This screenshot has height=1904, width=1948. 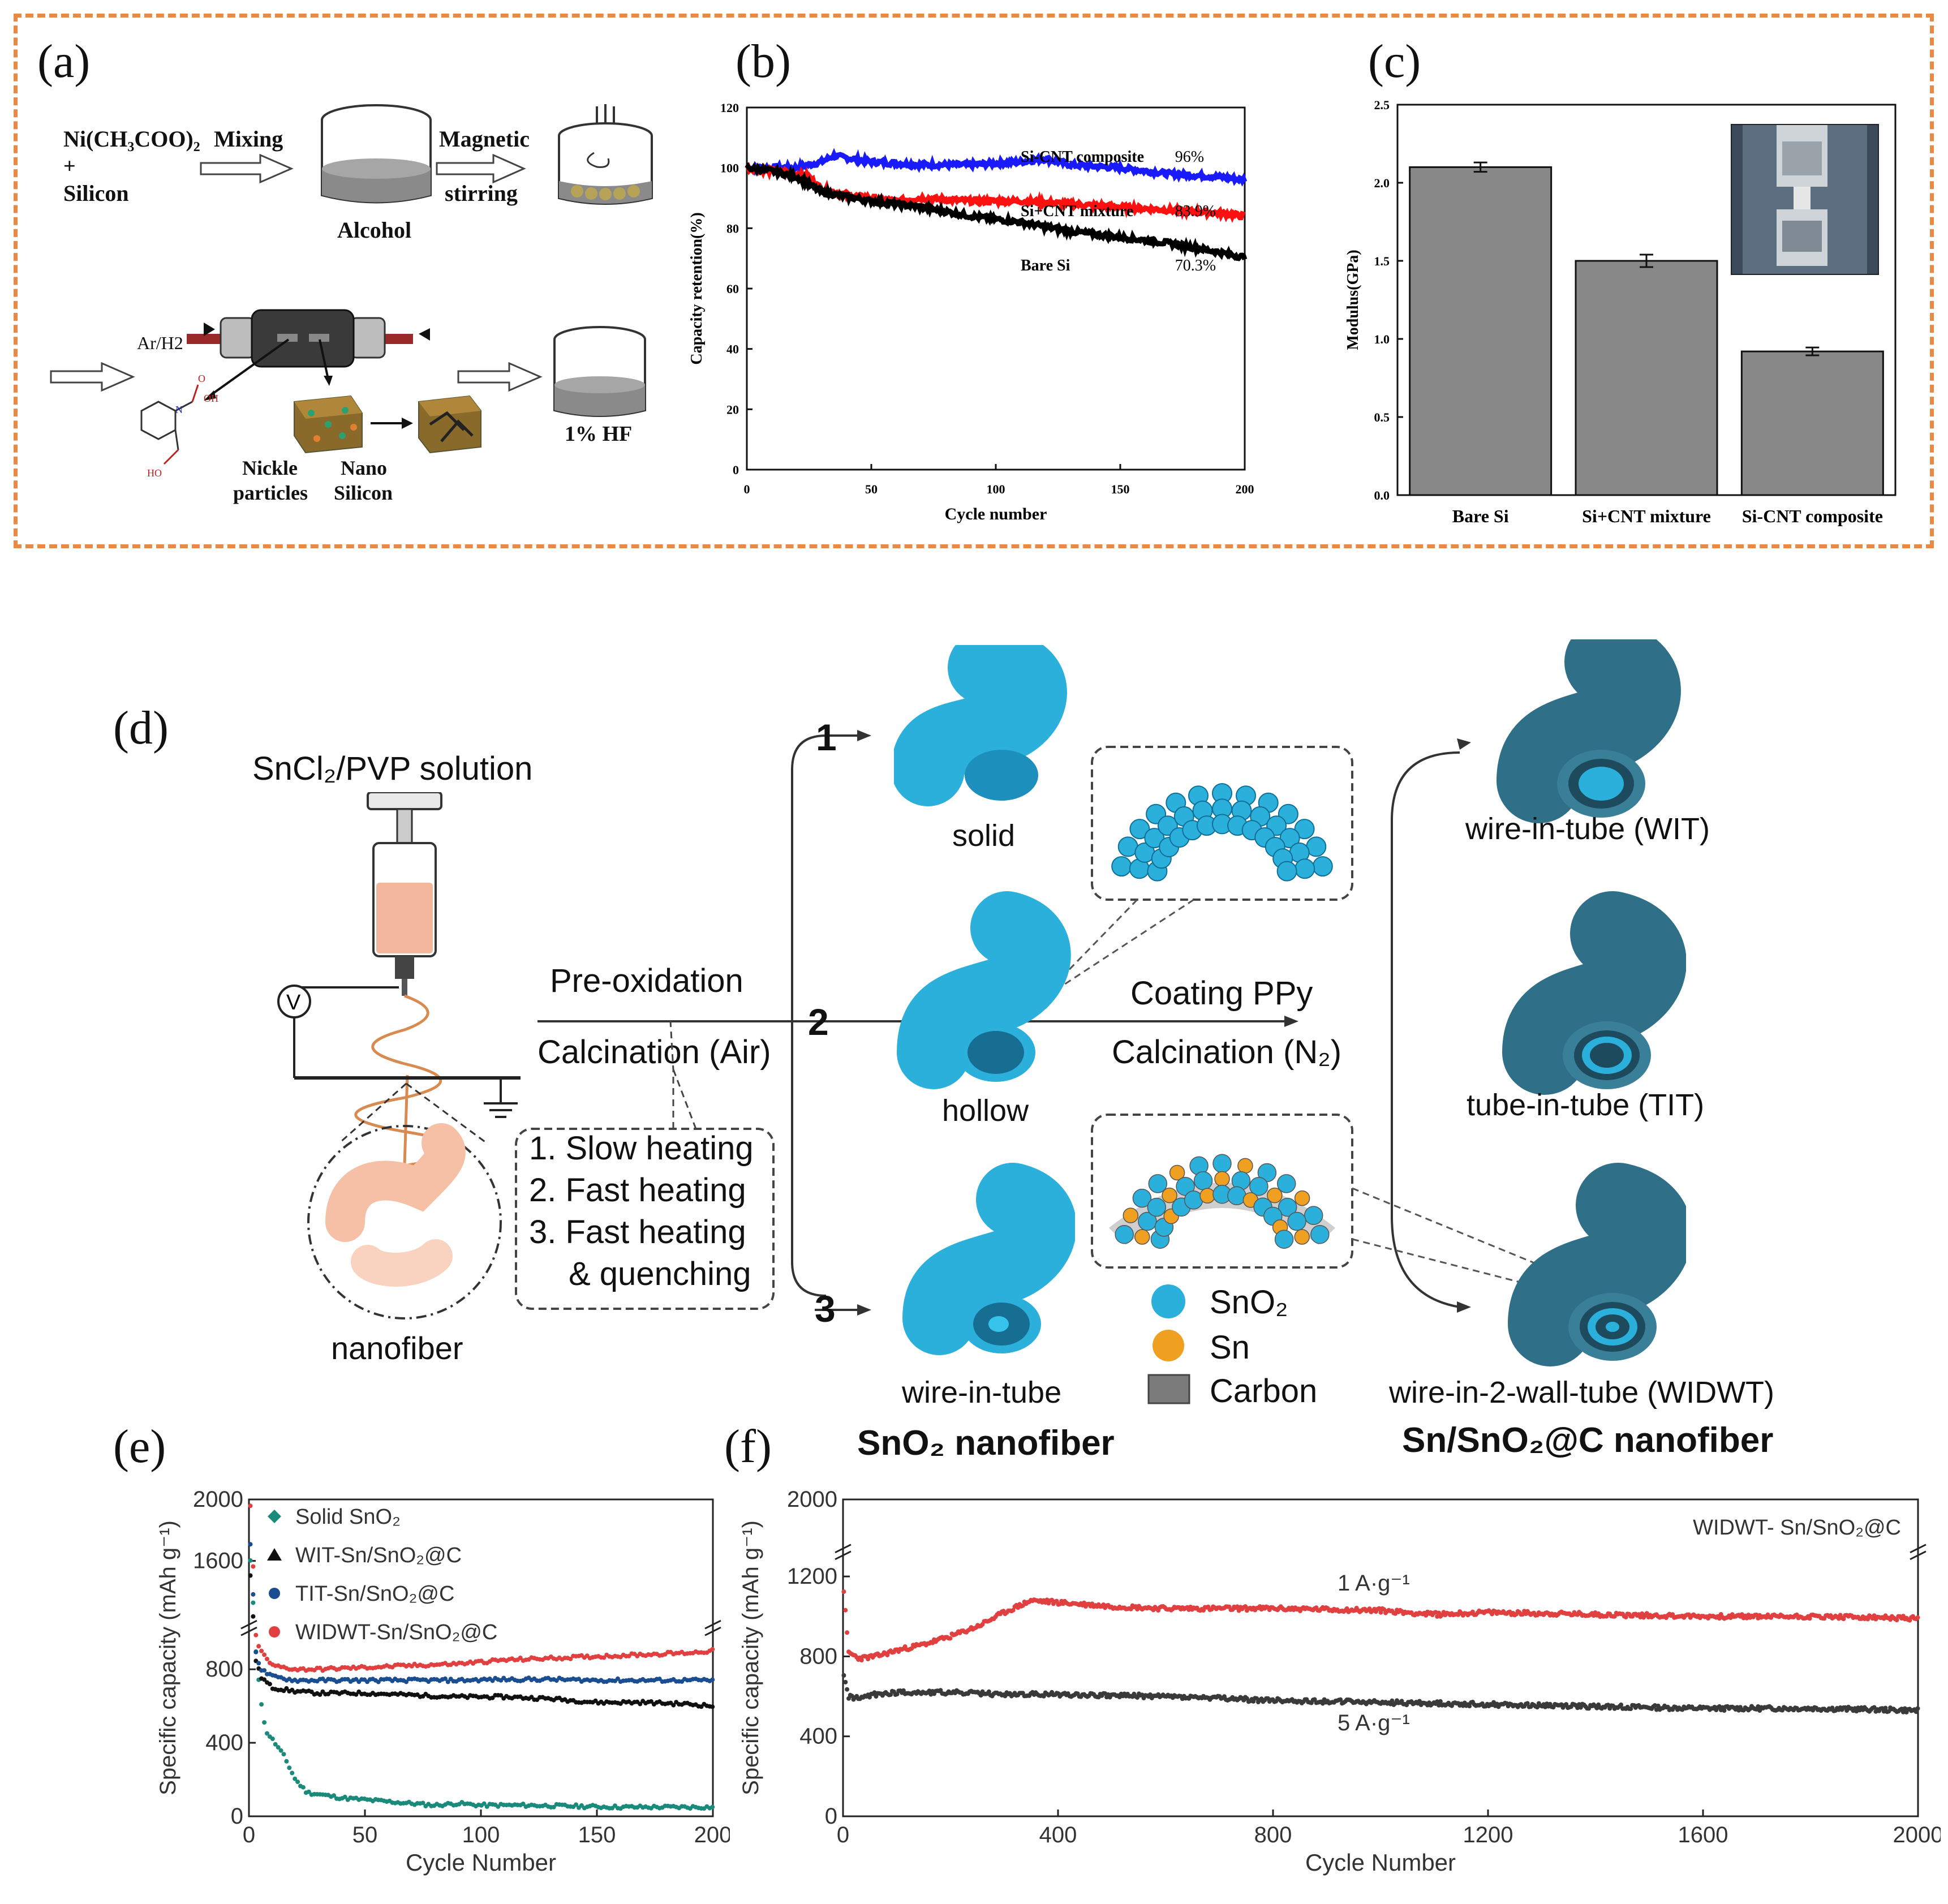 I want to click on series-name-1: Si+CNT mixture, so click(x=1077, y=211).